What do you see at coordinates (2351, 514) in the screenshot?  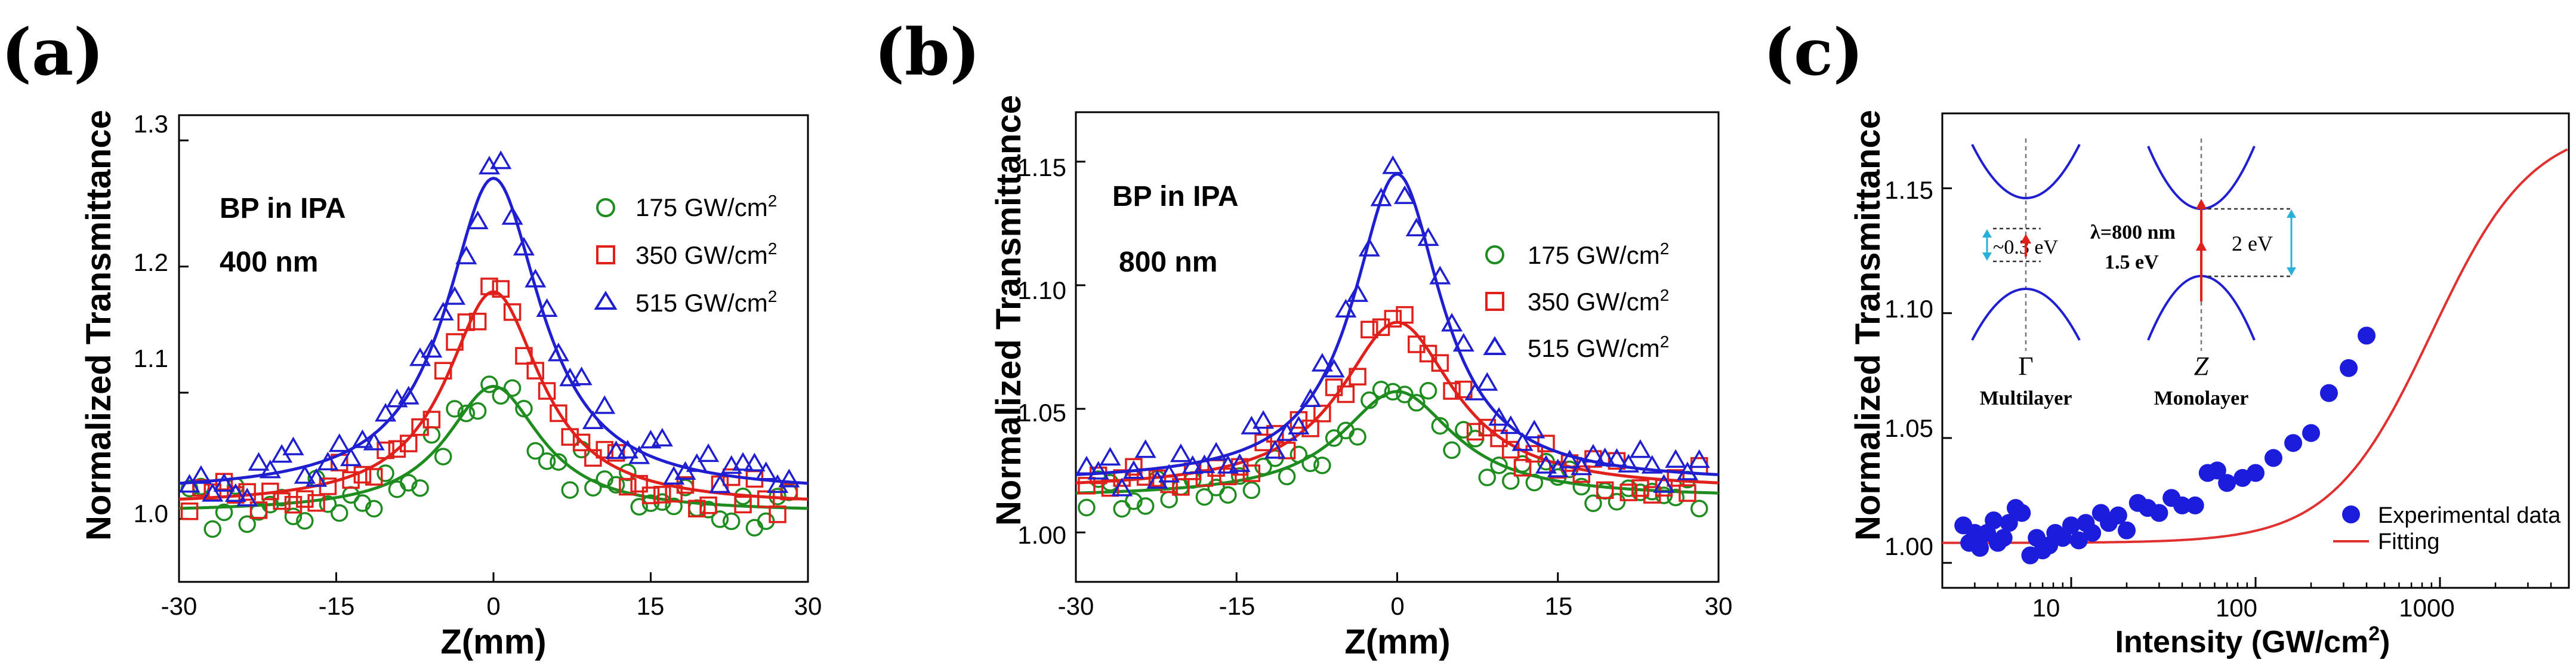 I see `legend-marker-dot` at bounding box center [2351, 514].